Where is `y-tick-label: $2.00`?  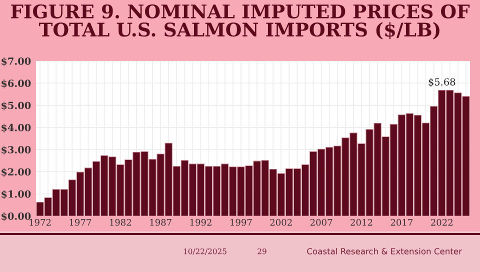 y-tick-label: $2.00 is located at coordinates (16, 172).